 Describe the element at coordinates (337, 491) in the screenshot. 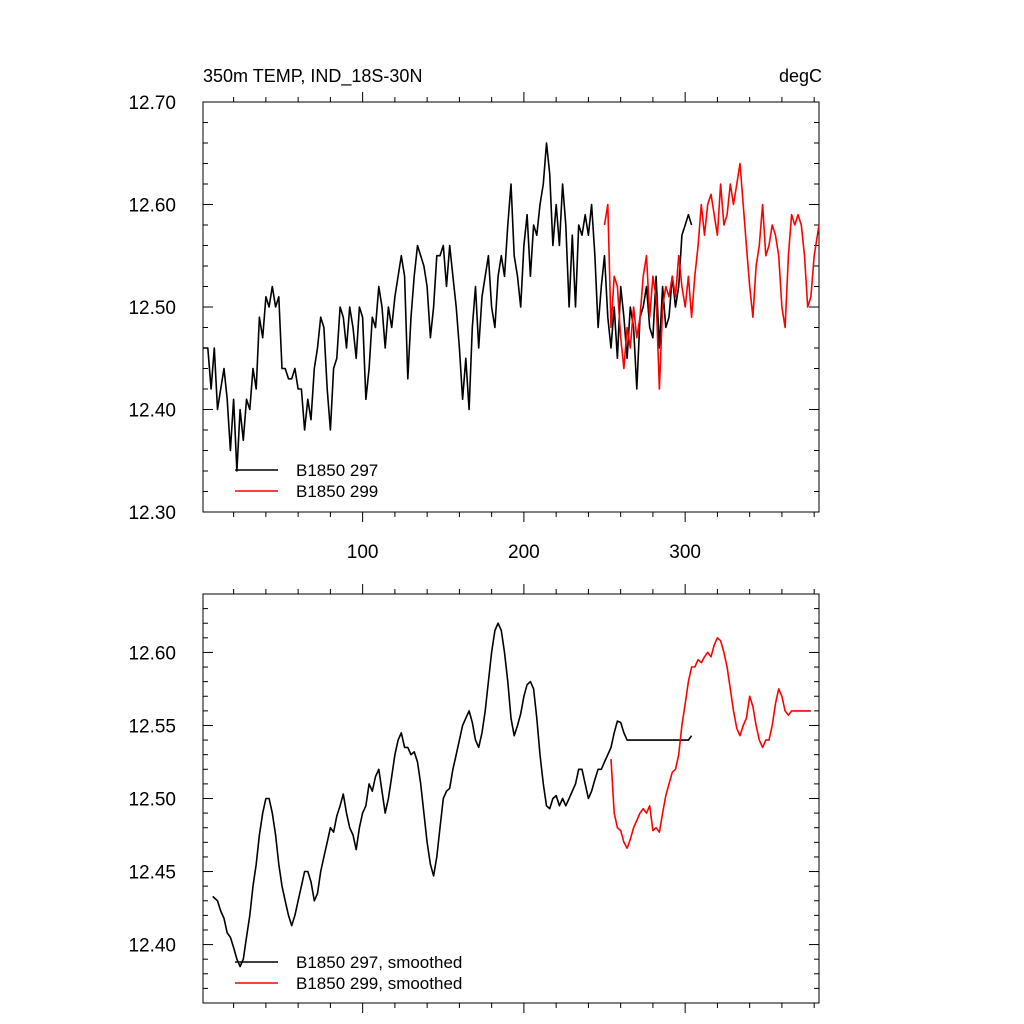

I see `legend-label-b1850-299: B1850 299` at that location.